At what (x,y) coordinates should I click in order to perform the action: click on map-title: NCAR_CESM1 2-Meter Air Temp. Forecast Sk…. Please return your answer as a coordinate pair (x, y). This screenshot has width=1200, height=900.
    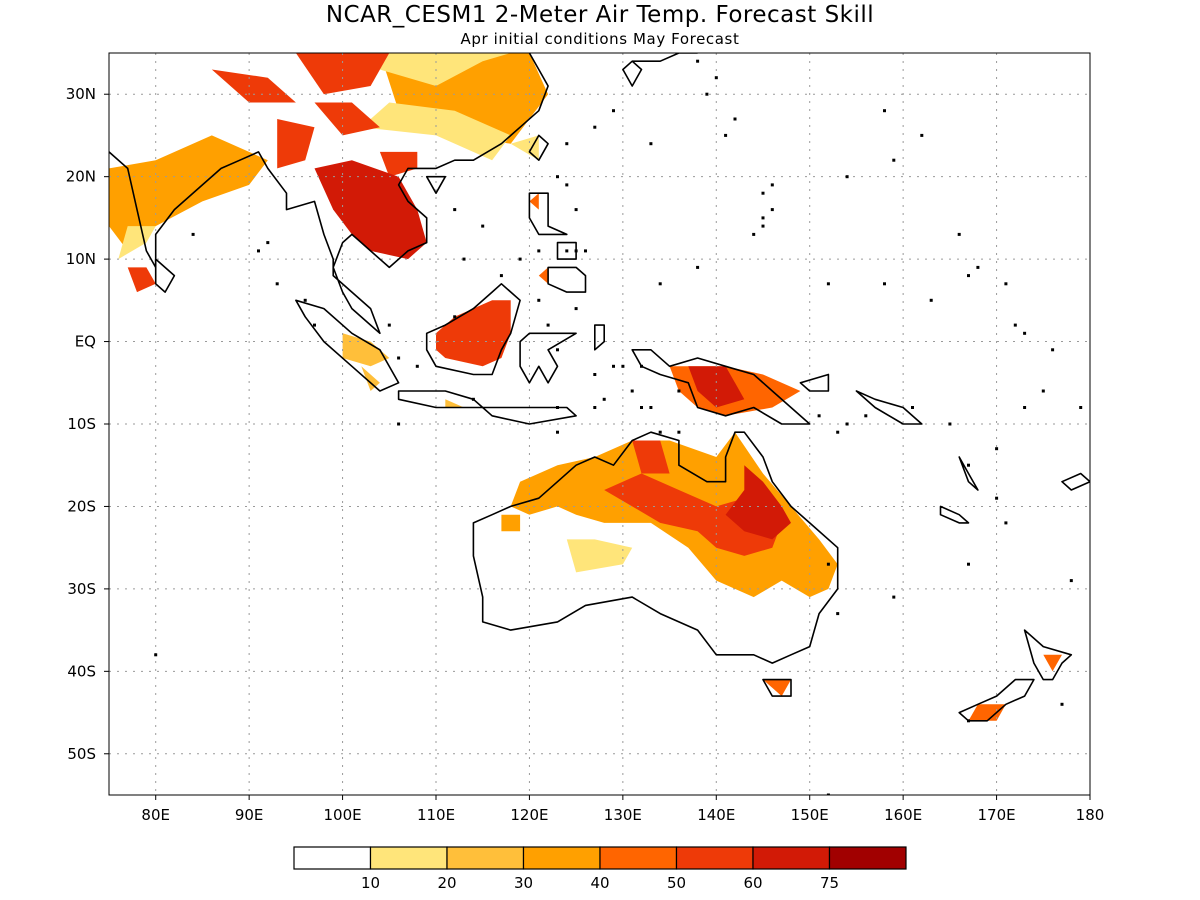
    Looking at the image, I should click on (600, 15).